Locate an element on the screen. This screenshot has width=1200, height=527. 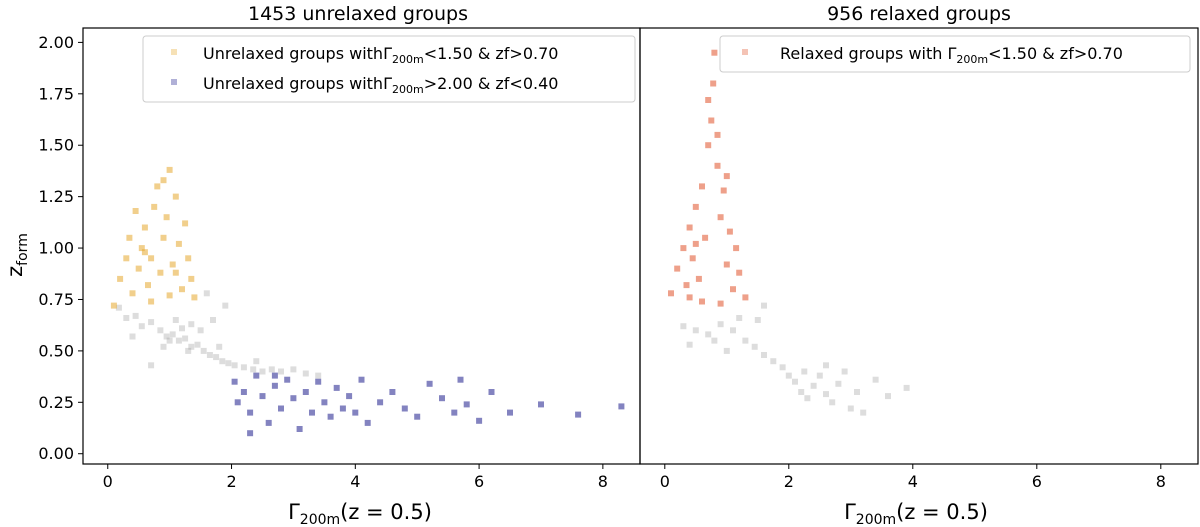
x-ticks-relaxed: 0 2 4 6 8 is located at coordinates (913, 477).